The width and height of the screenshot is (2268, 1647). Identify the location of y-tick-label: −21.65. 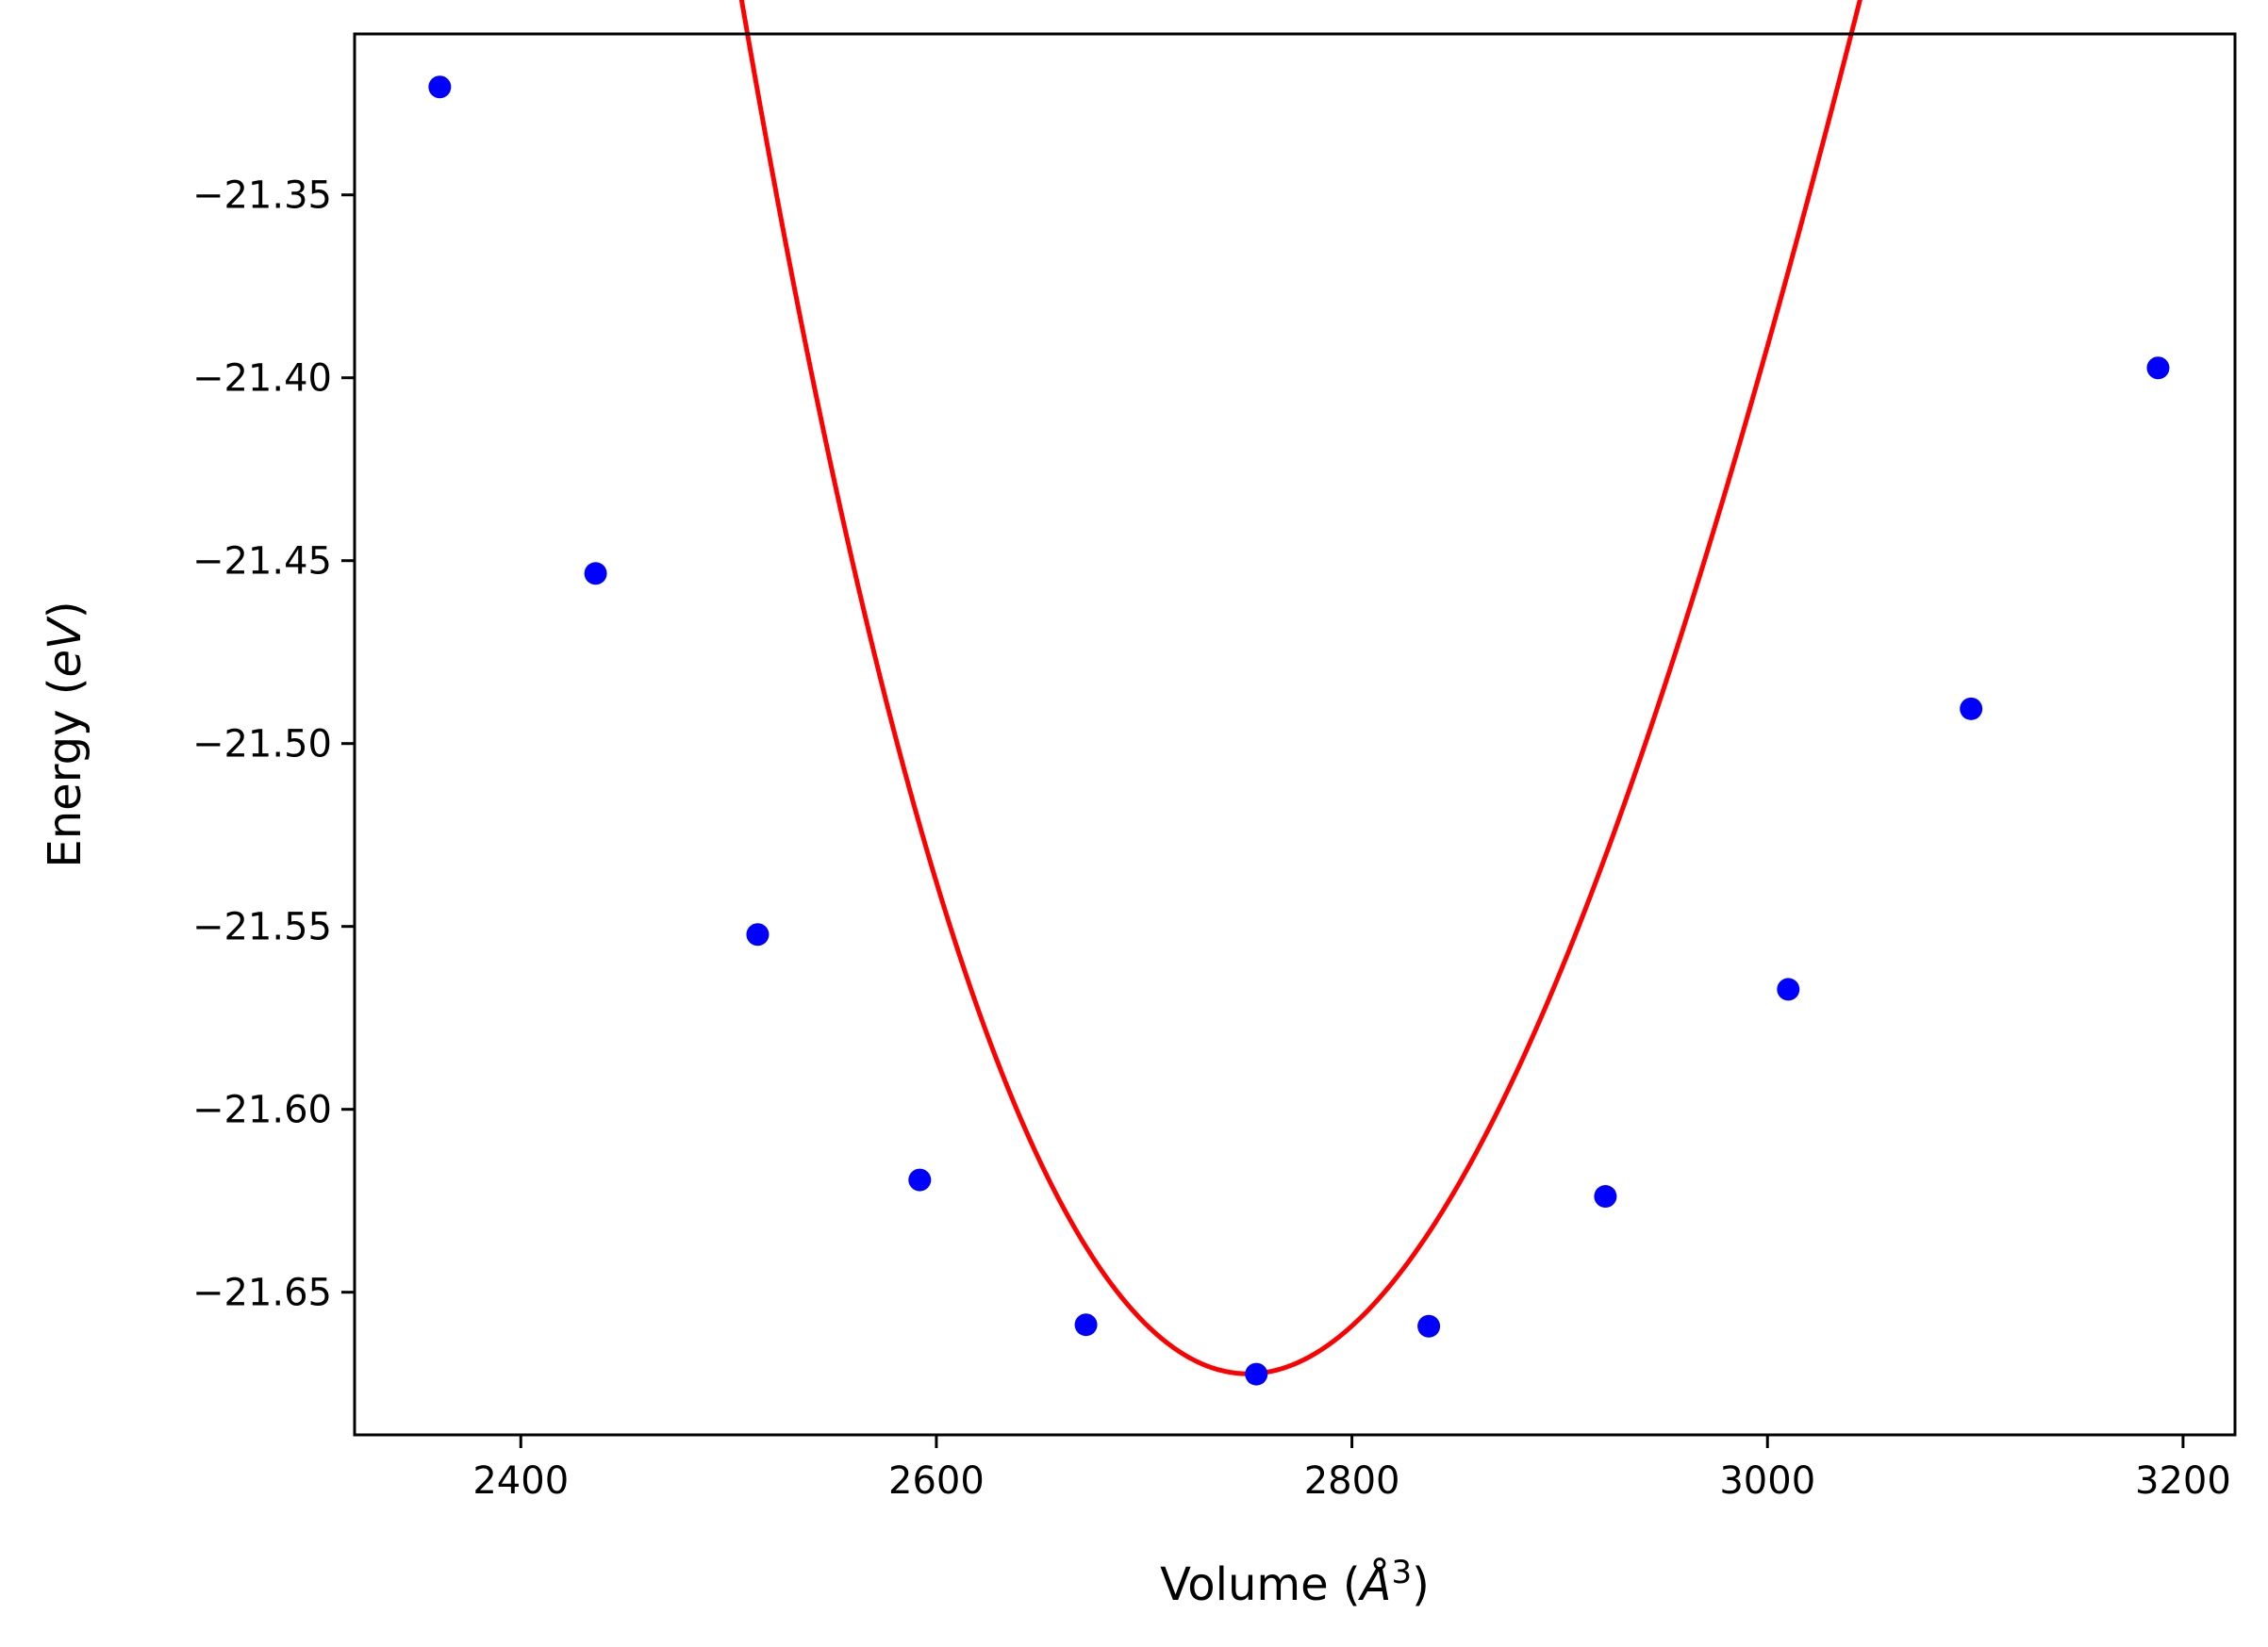
(262, 1293).